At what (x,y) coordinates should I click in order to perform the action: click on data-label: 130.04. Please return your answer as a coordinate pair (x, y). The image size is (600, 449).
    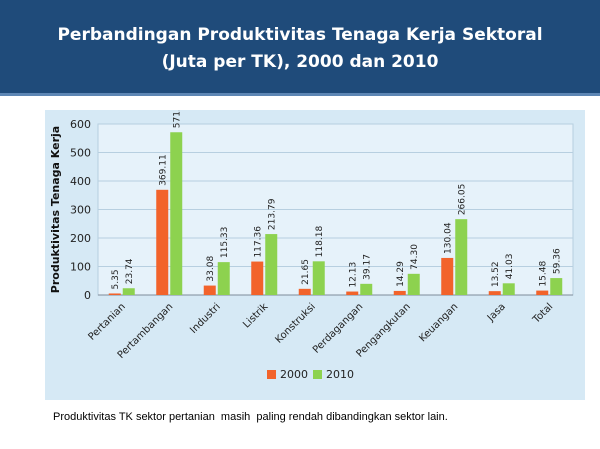
    Looking at the image, I should click on (448, 238).